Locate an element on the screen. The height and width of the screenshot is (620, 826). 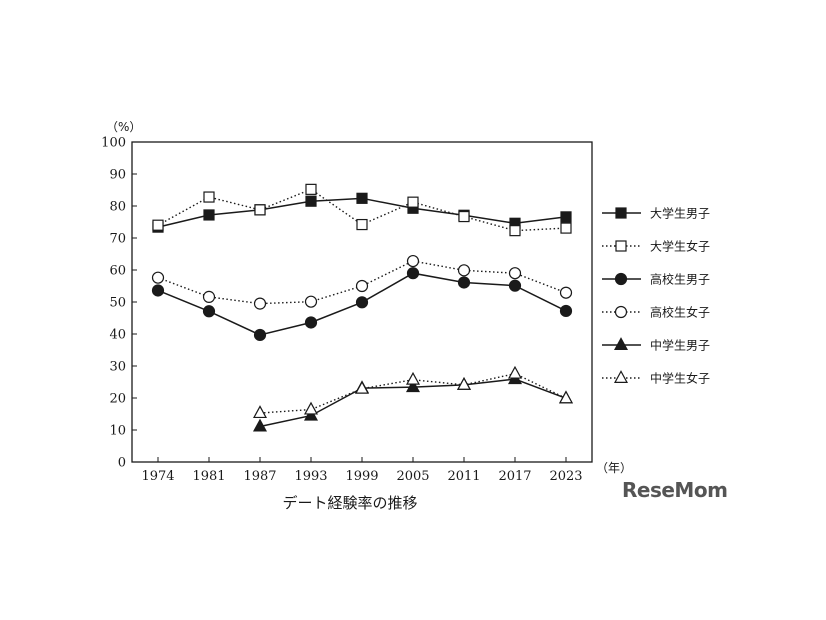
y-tick-label: 60 is located at coordinates (117, 271).